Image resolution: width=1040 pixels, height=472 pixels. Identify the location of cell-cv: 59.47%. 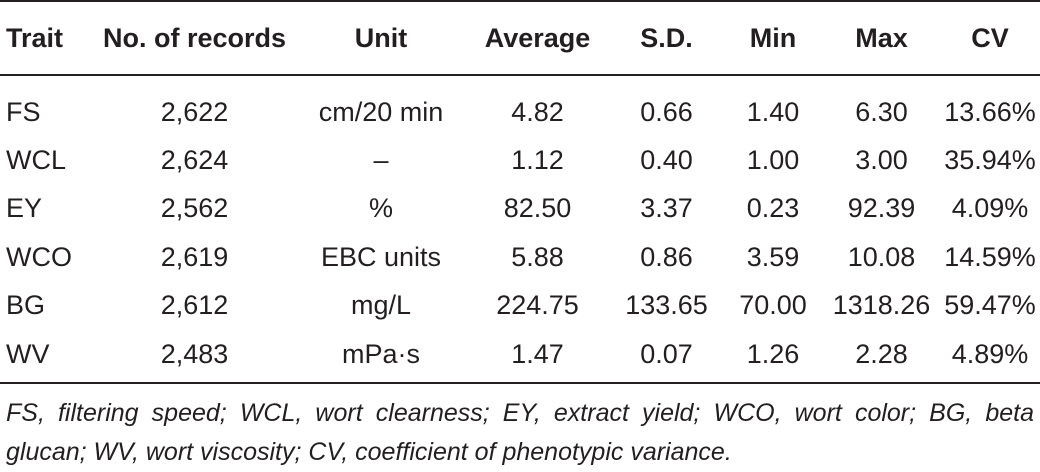
(990, 305).